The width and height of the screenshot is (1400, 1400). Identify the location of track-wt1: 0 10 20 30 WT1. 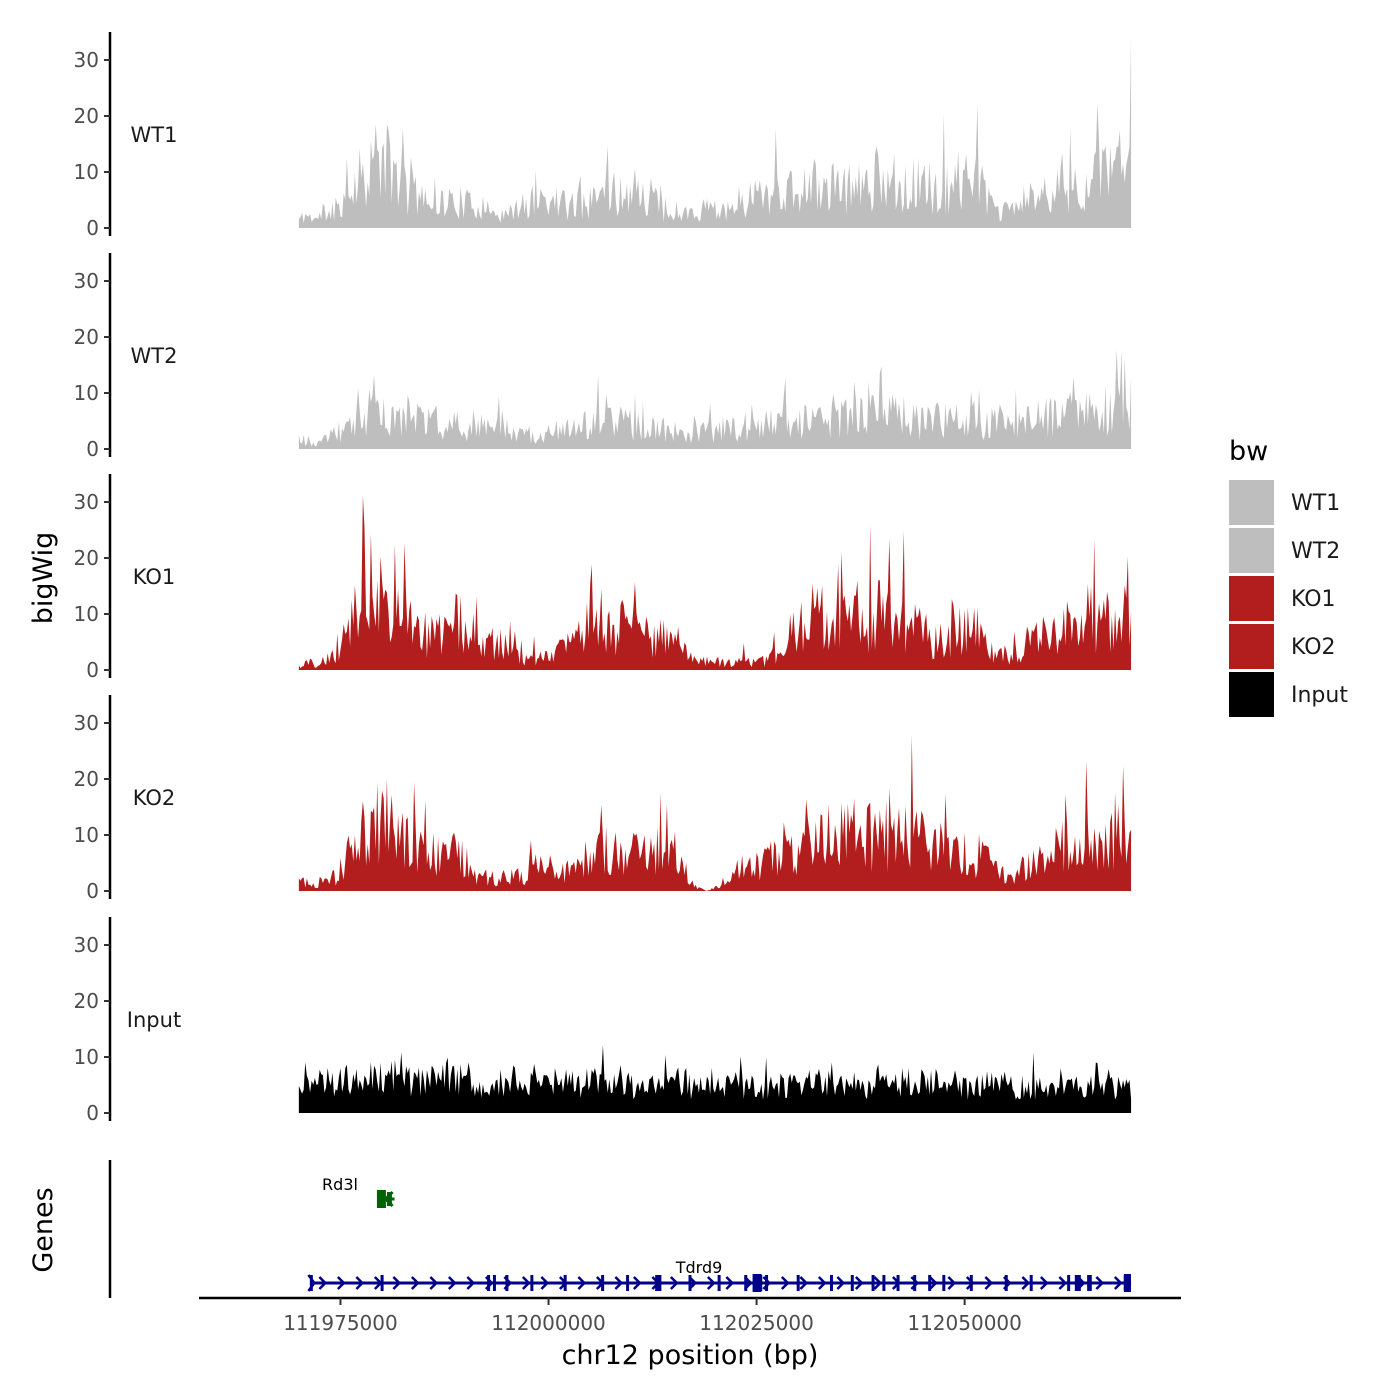
(603, 136).